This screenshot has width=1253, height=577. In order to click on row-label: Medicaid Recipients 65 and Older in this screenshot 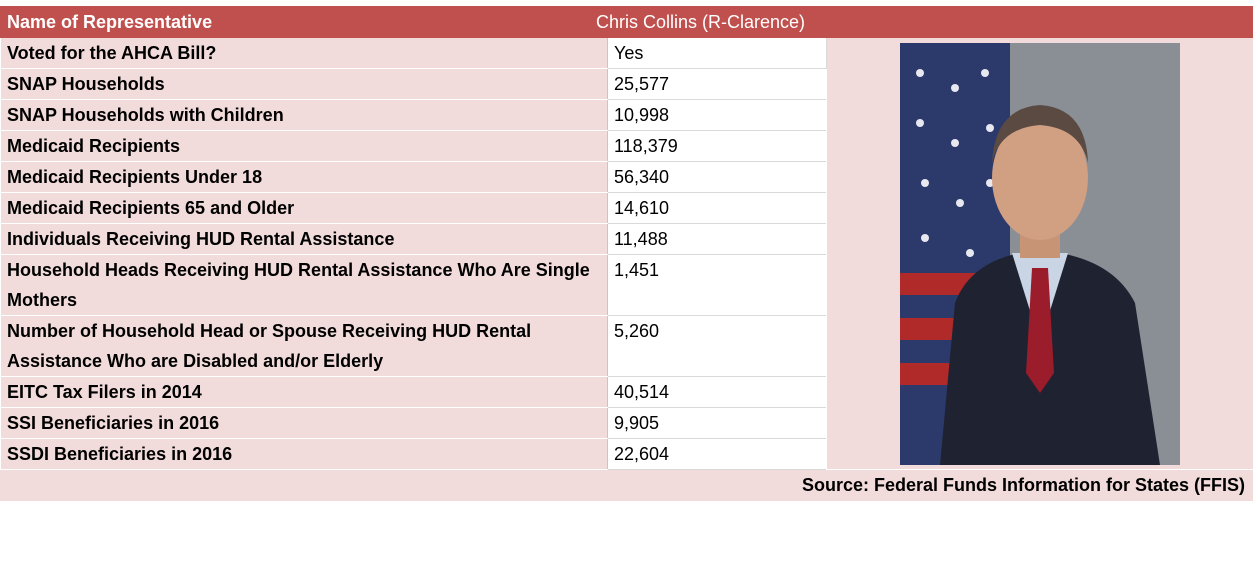, I will do `click(304, 208)`.